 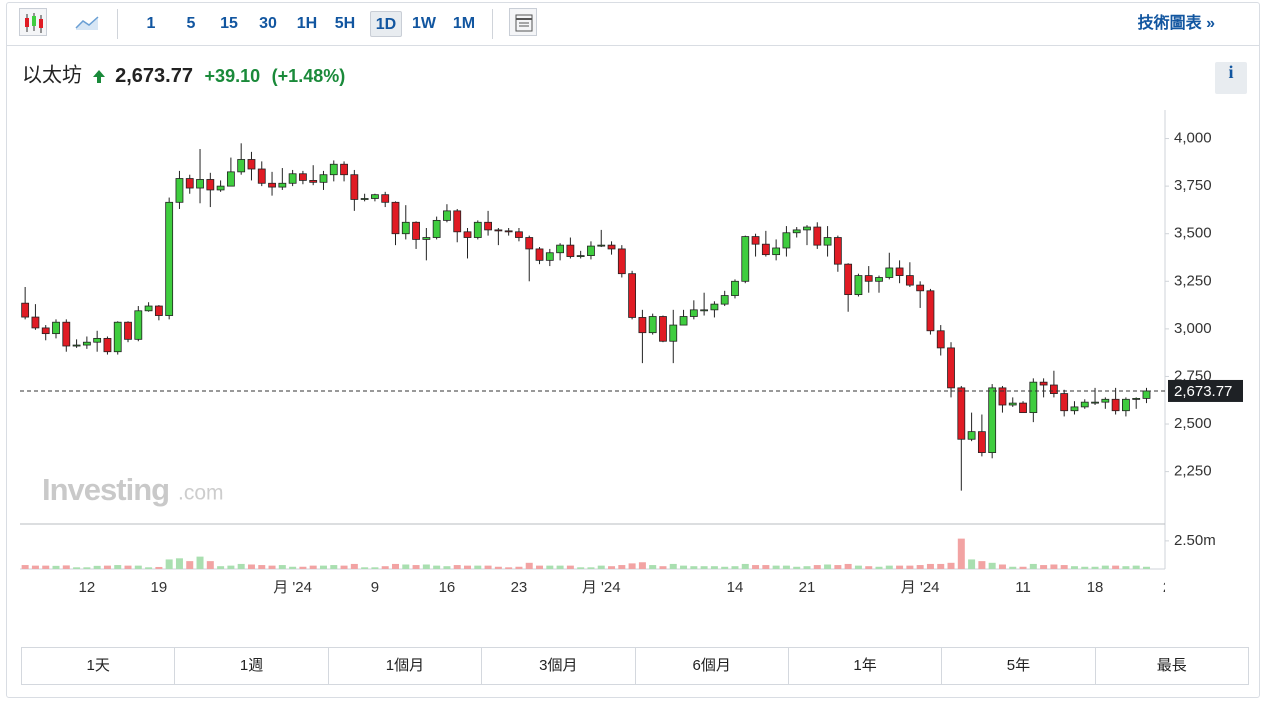 What do you see at coordinates (268, 23) in the screenshot?
I see `interval-button: 30` at bounding box center [268, 23].